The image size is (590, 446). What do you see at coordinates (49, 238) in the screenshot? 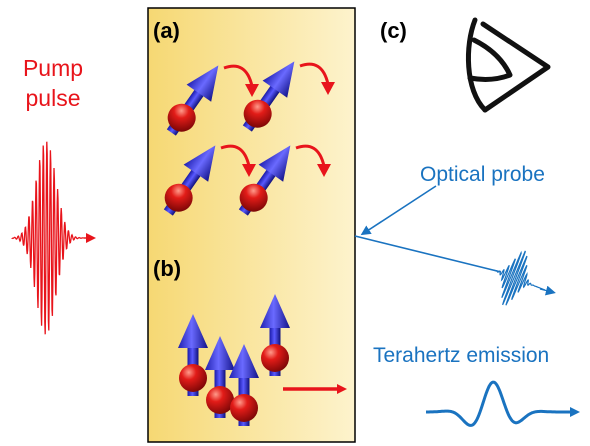
I see `pump-pulse-wave` at bounding box center [49, 238].